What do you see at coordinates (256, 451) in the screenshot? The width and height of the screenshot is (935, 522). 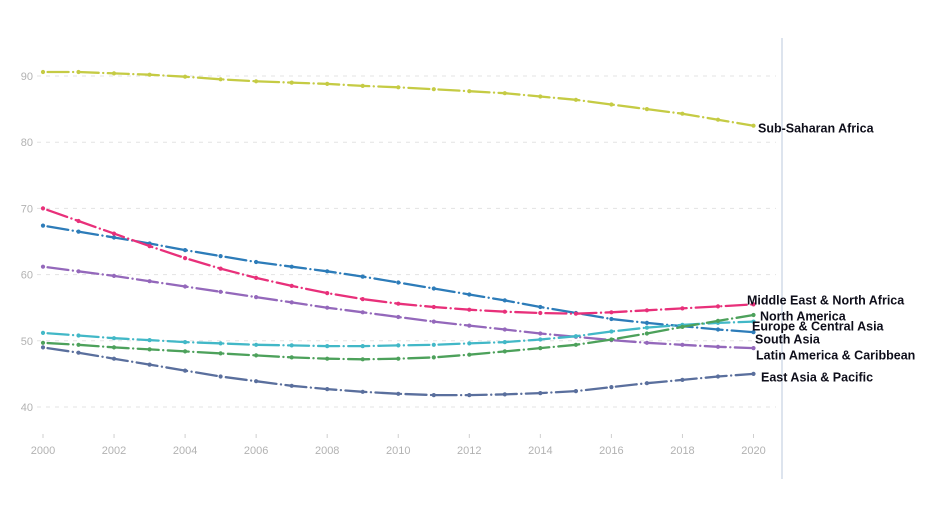 I see `x-axis-tick-label: 2006` at bounding box center [256, 451].